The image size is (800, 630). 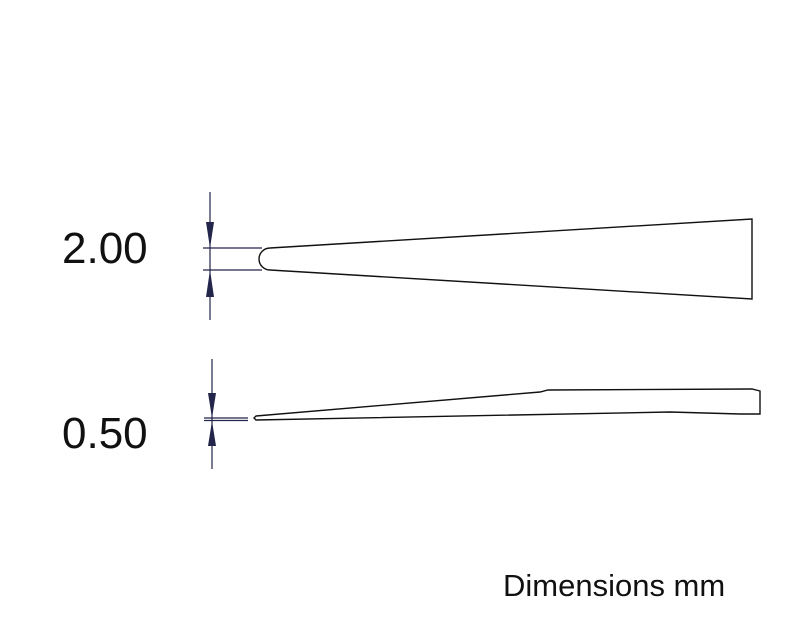 What do you see at coordinates (105, 248) in the screenshot?
I see `width-dimension-label: 2.00` at bounding box center [105, 248].